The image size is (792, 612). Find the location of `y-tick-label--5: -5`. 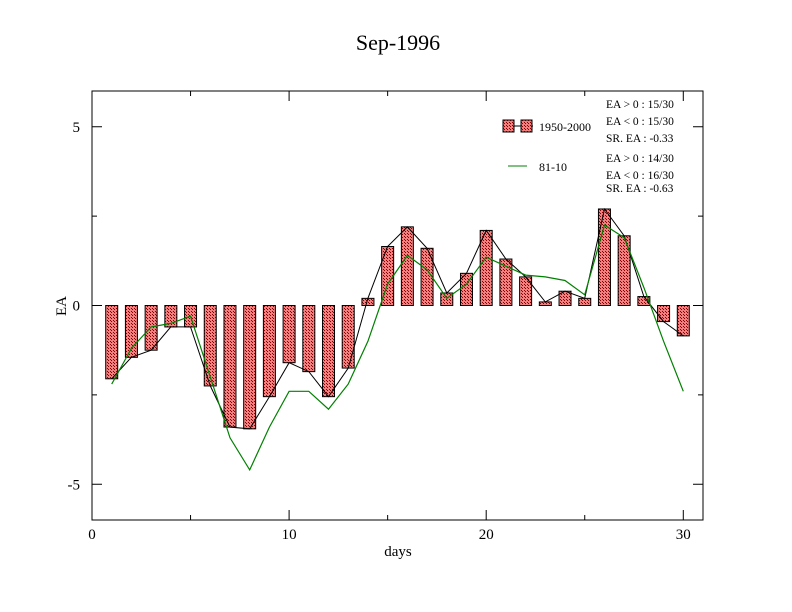

y-tick-label--5: -5 is located at coordinates (74, 485).